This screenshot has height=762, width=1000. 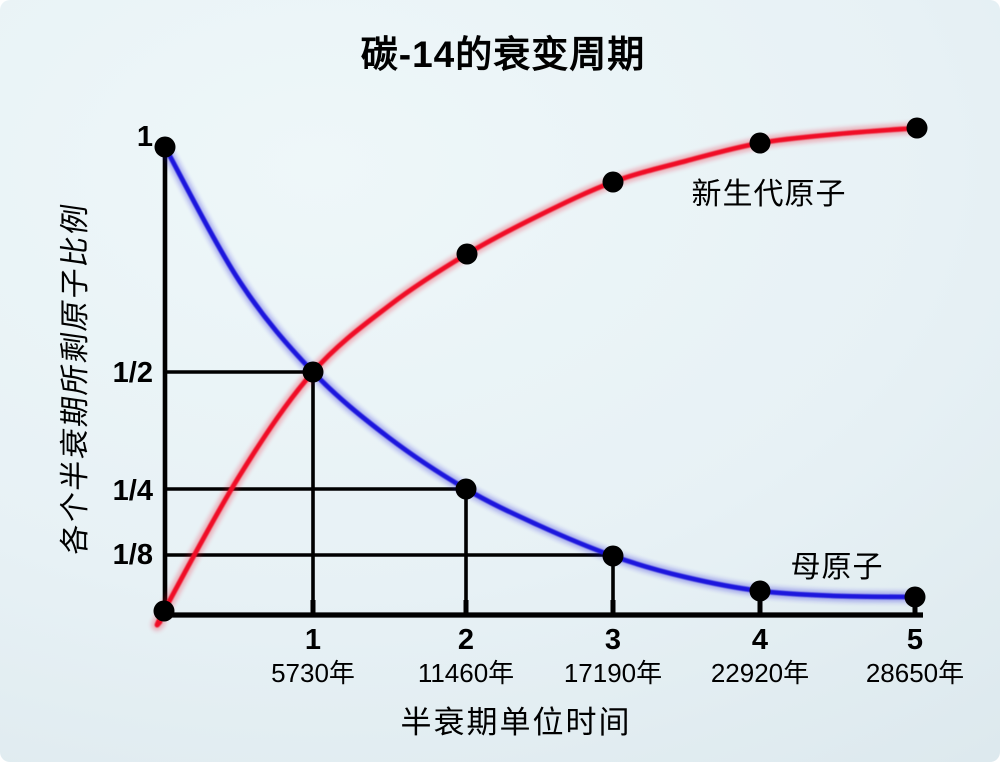 What do you see at coordinates (132, 491) in the screenshot?
I see `y-tick-label-quarter: 1/4` at bounding box center [132, 491].